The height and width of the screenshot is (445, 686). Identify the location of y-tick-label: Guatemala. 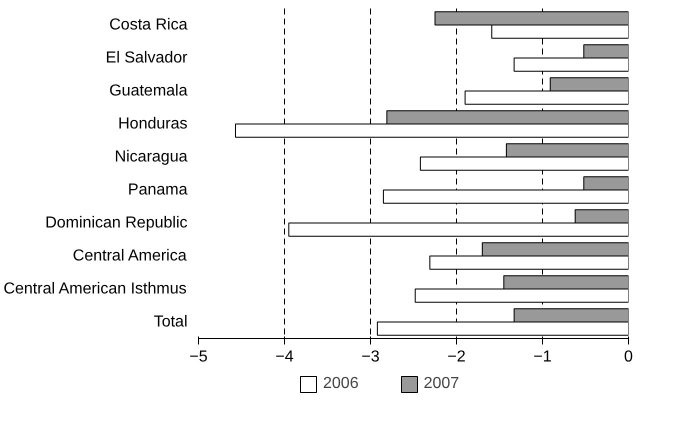
(148, 91).